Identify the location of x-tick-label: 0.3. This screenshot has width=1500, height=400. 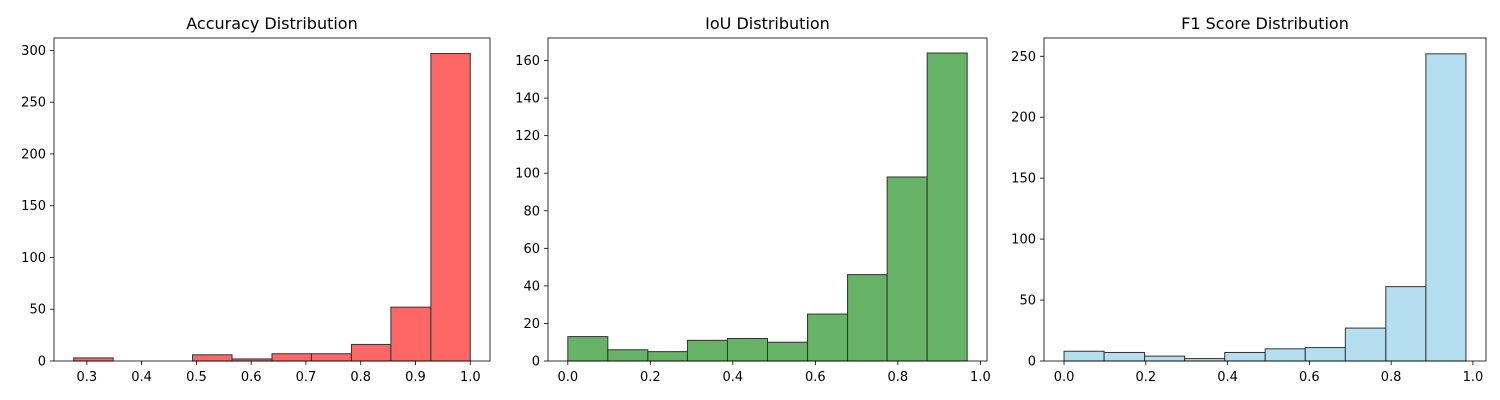
(87, 377).